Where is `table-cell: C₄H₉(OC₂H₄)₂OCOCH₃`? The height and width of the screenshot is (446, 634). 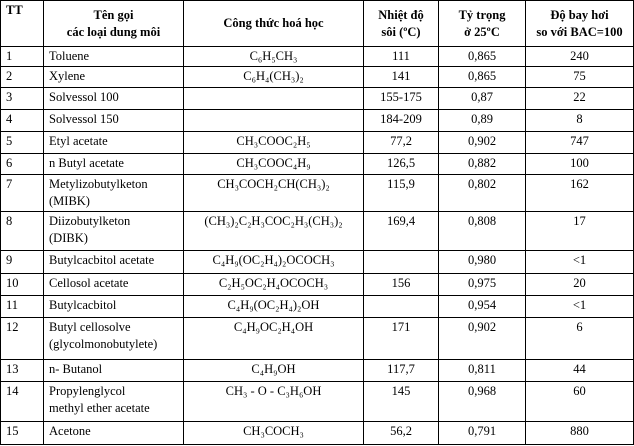 table-cell: C₄H₉(OC₂H₄)₂OCOCH₃ is located at coordinates (273, 262).